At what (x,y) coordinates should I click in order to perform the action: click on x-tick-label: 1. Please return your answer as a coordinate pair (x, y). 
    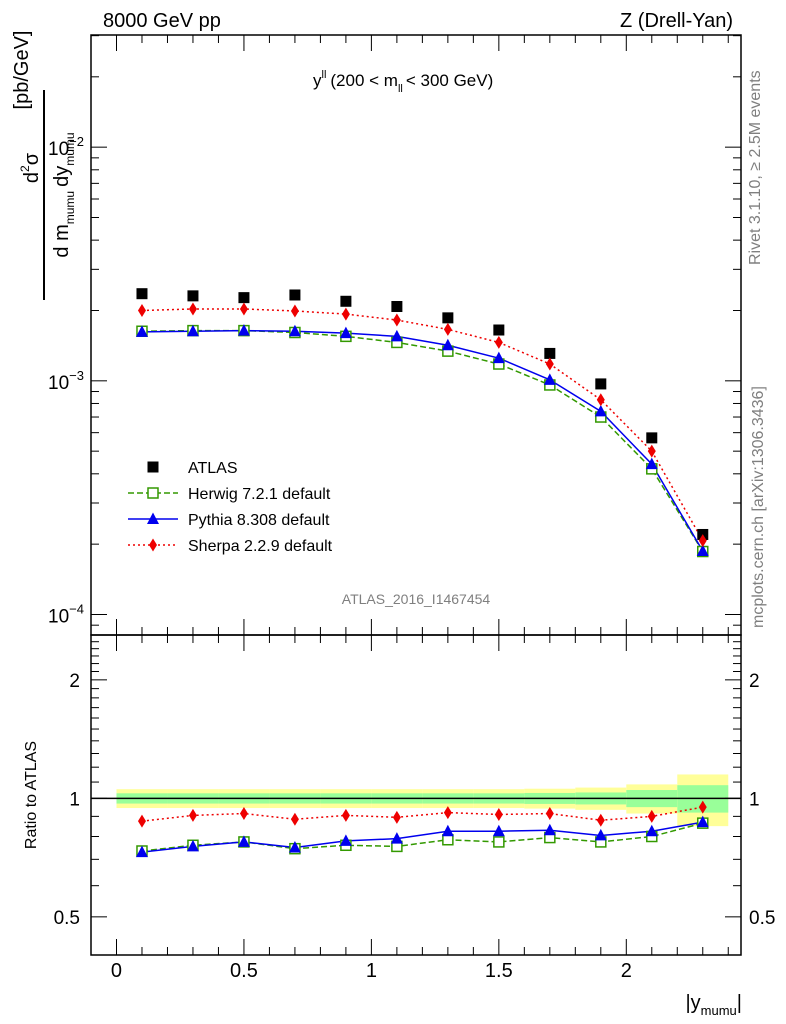
    Looking at the image, I should click on (371, 971).